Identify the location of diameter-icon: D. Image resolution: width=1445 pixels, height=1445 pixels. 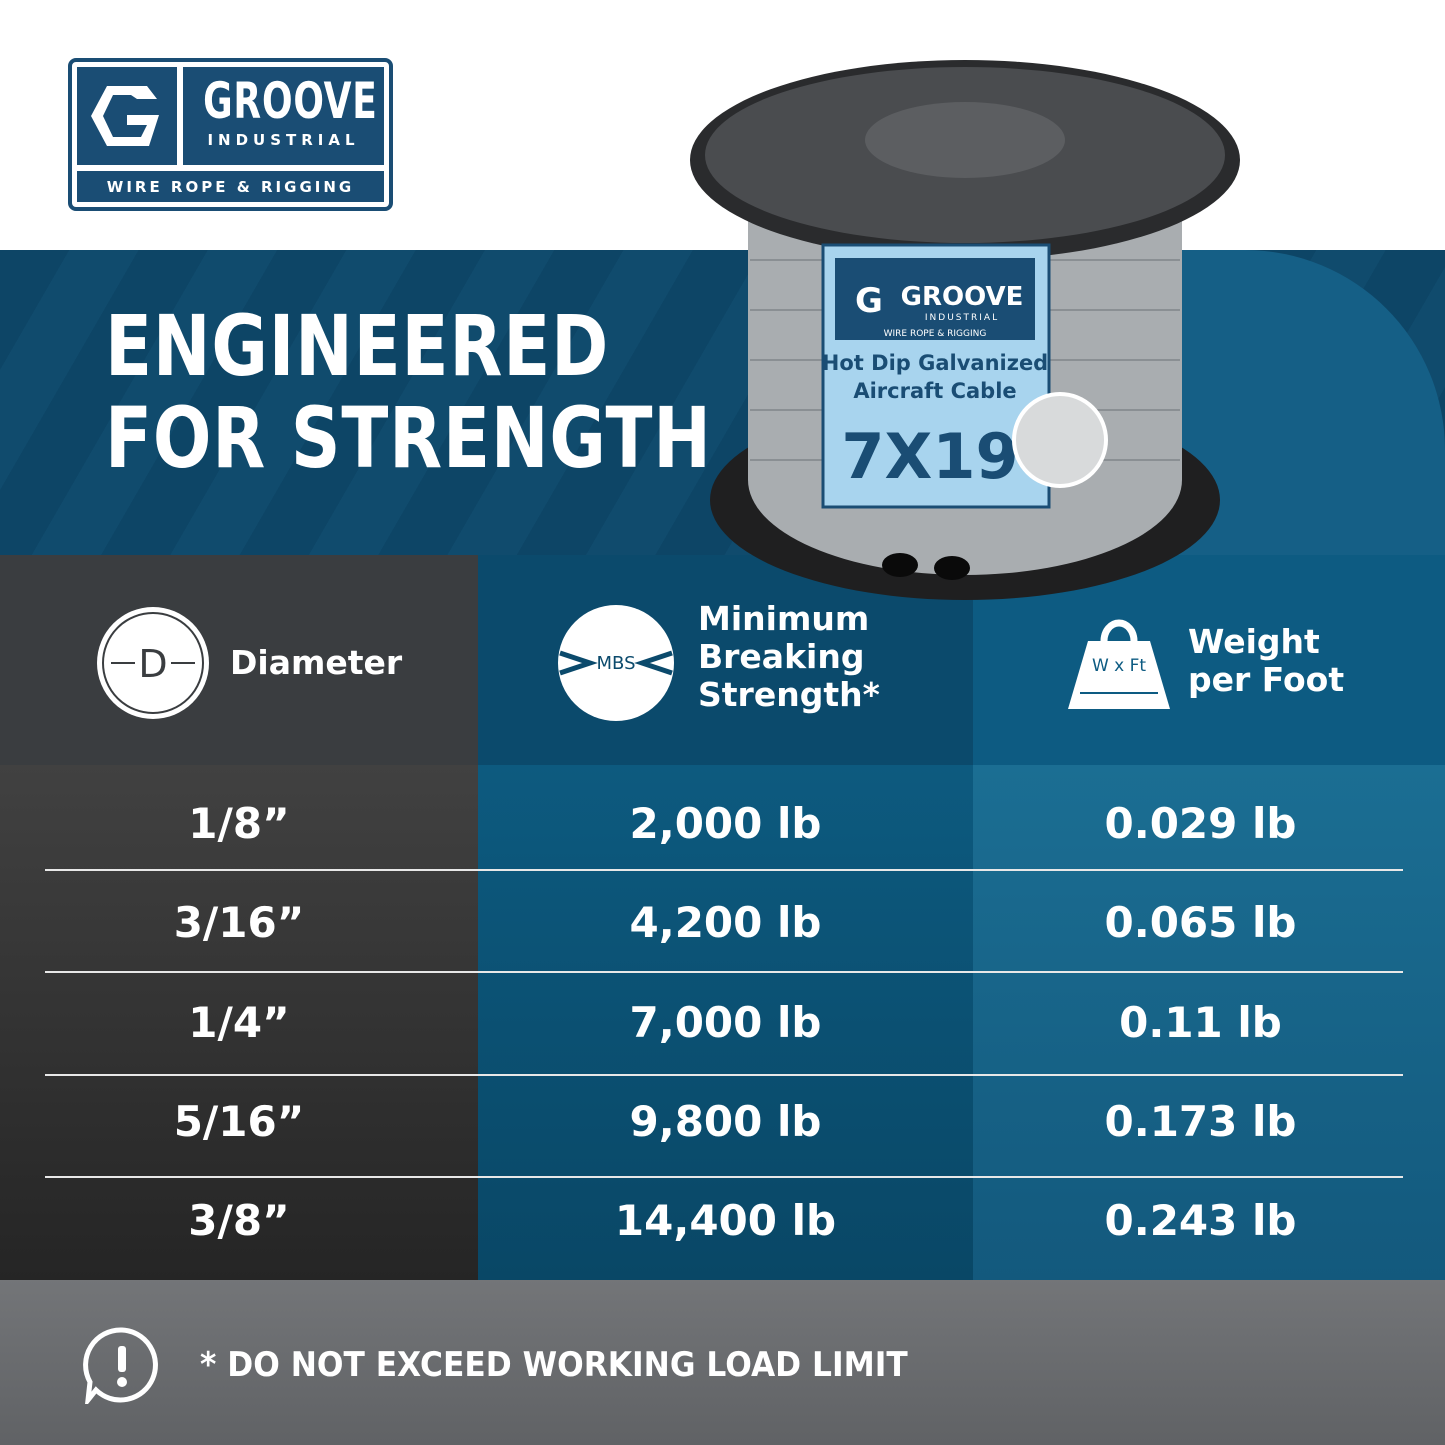
(153, 663).